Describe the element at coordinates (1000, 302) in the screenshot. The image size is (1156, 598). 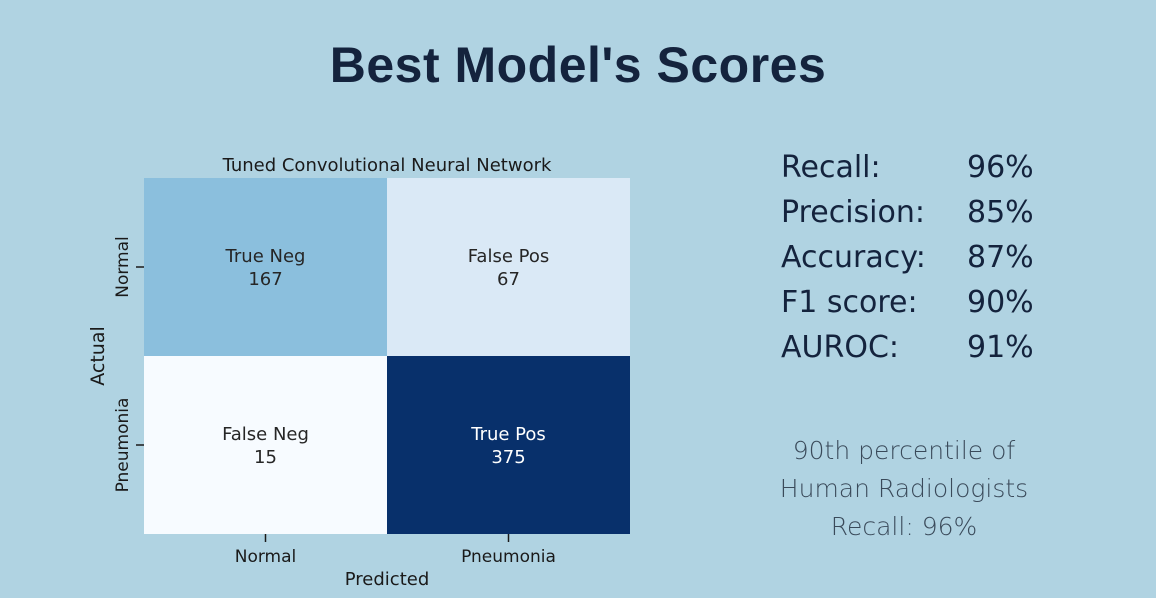
I see `metric-value: 90%` at that location.